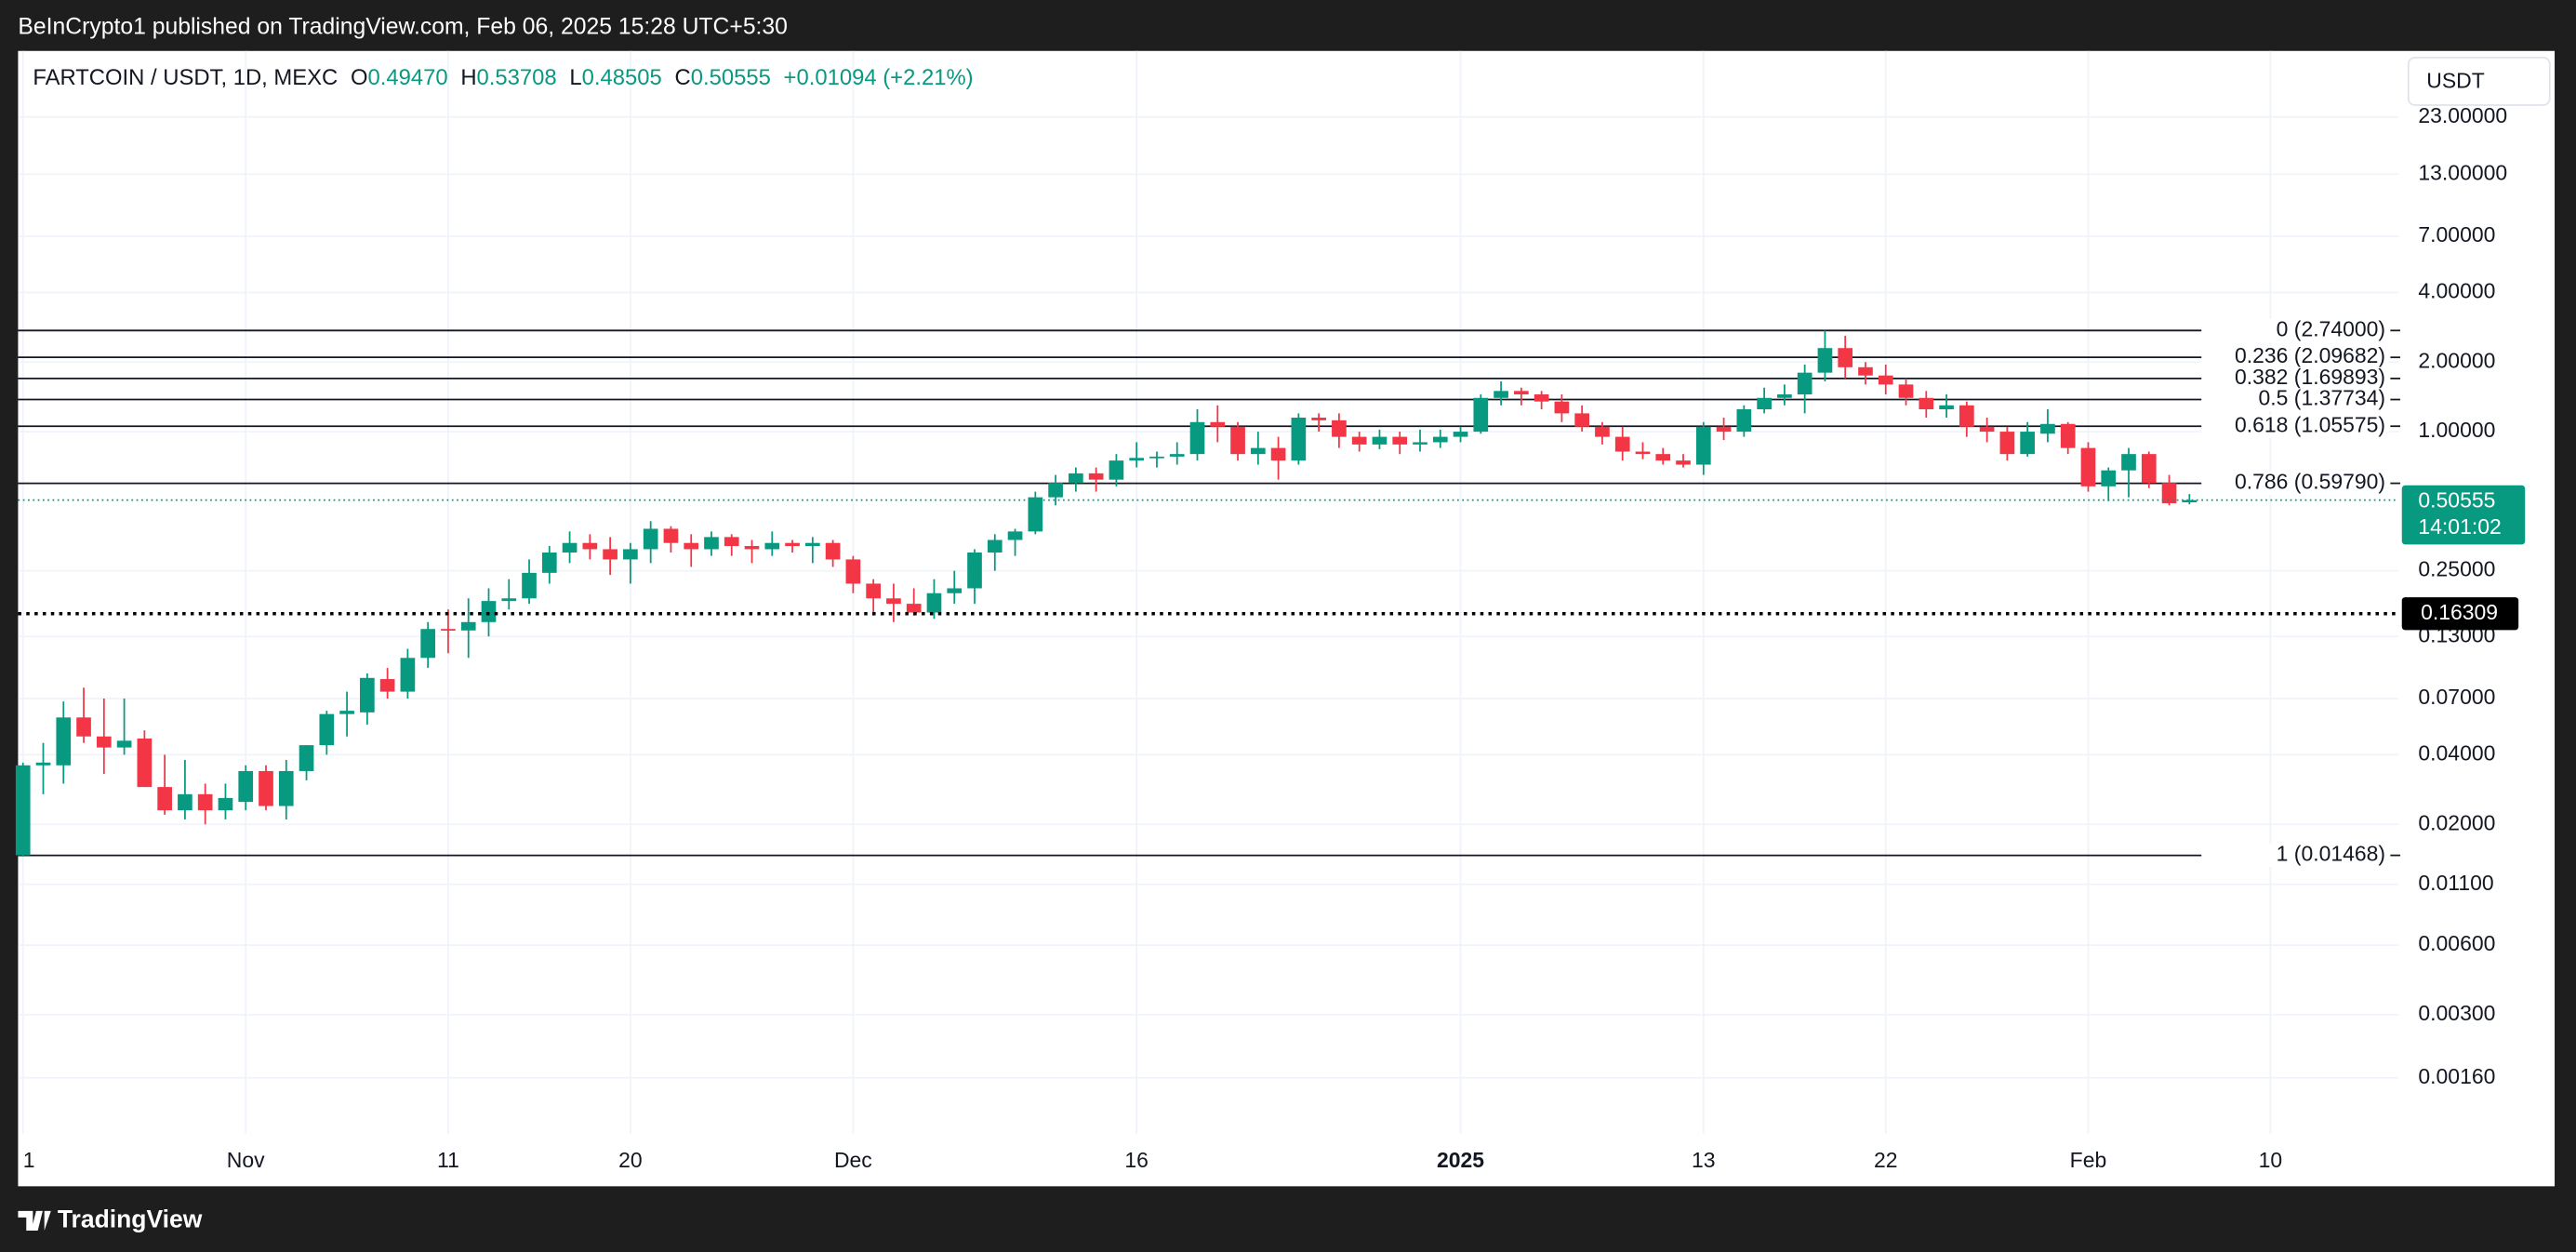 The image size is (2576, 1252). What do you see at coordinates (2456, 1013) in the screenshot?
I see `y-tick-label: 0.00300` at bounding box center [2456, 1013].